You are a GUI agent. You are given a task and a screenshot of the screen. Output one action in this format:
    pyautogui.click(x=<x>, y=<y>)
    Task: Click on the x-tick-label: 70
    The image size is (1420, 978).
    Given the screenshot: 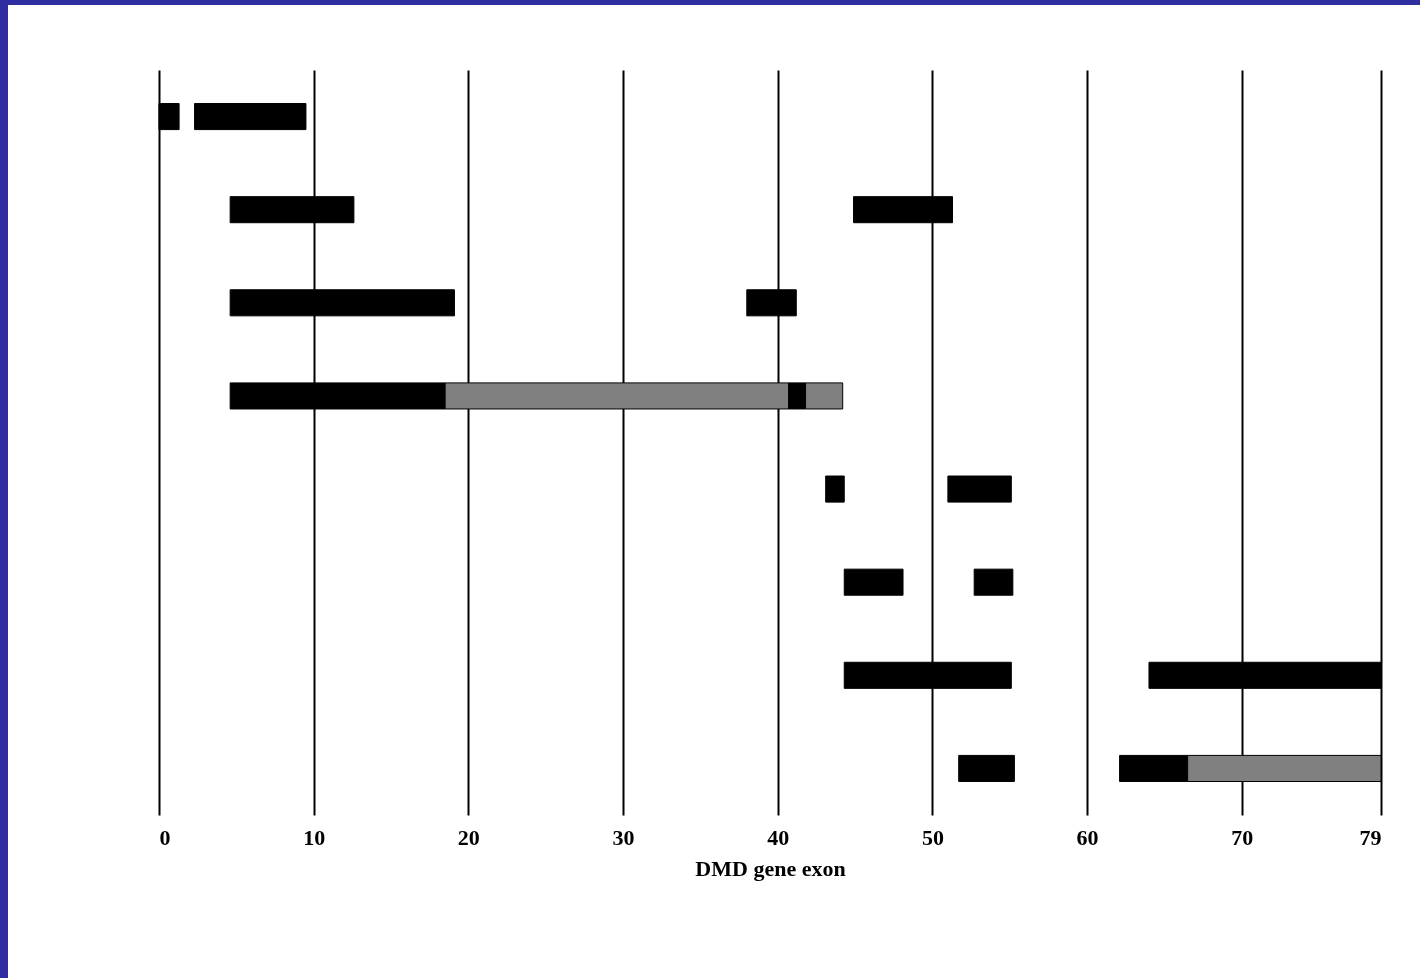 What is the action you would take?
    pyautogui.click(x=1242, y=837)
    